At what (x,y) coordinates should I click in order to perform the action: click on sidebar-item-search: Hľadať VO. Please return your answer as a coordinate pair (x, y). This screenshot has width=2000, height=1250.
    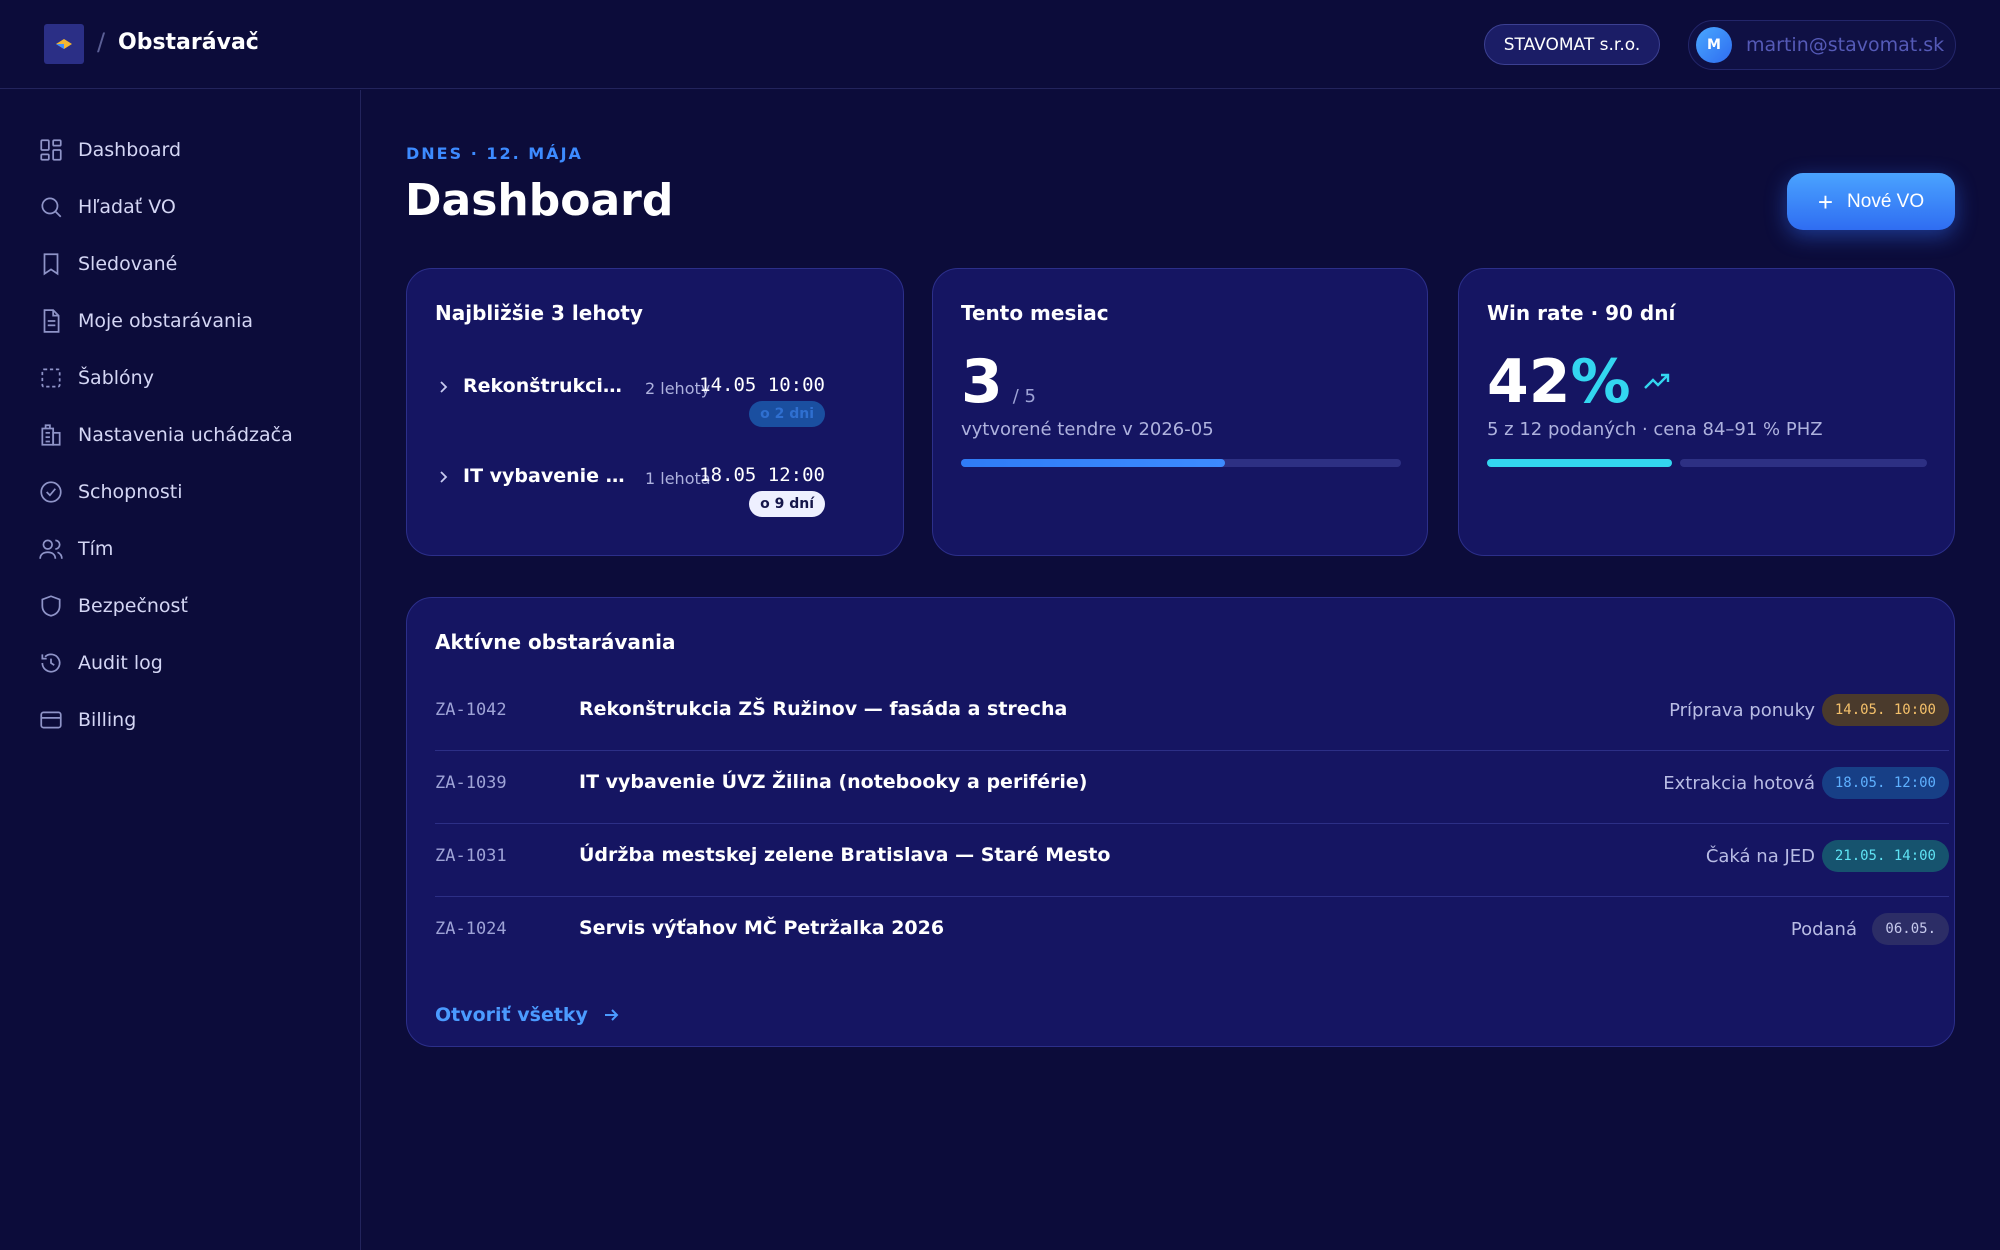
    Looking at the image, I should click on (188, 207).